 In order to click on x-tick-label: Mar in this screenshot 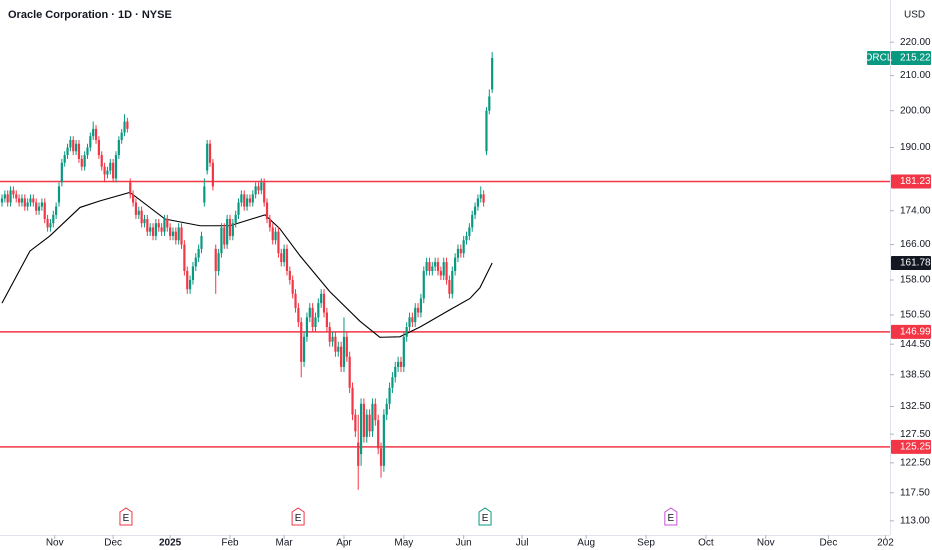, I will do `click(285, 543)`.